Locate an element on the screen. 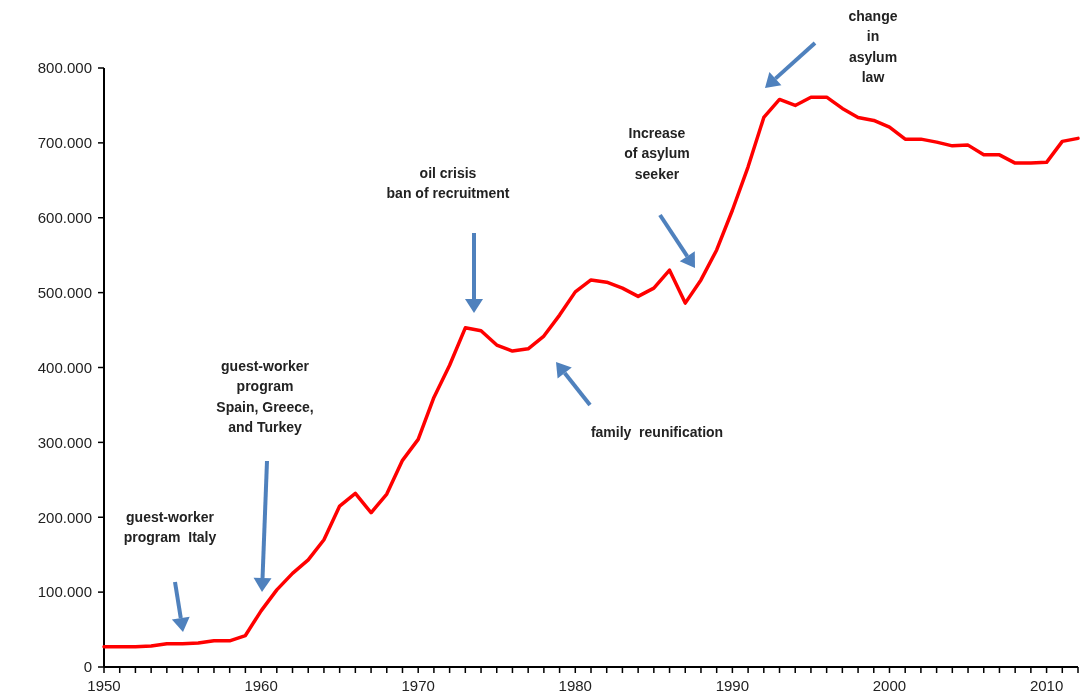 The width and height of the screenshot is (1083, 699). y-tick-label: 200.000 is located at coordinates (64, 517).